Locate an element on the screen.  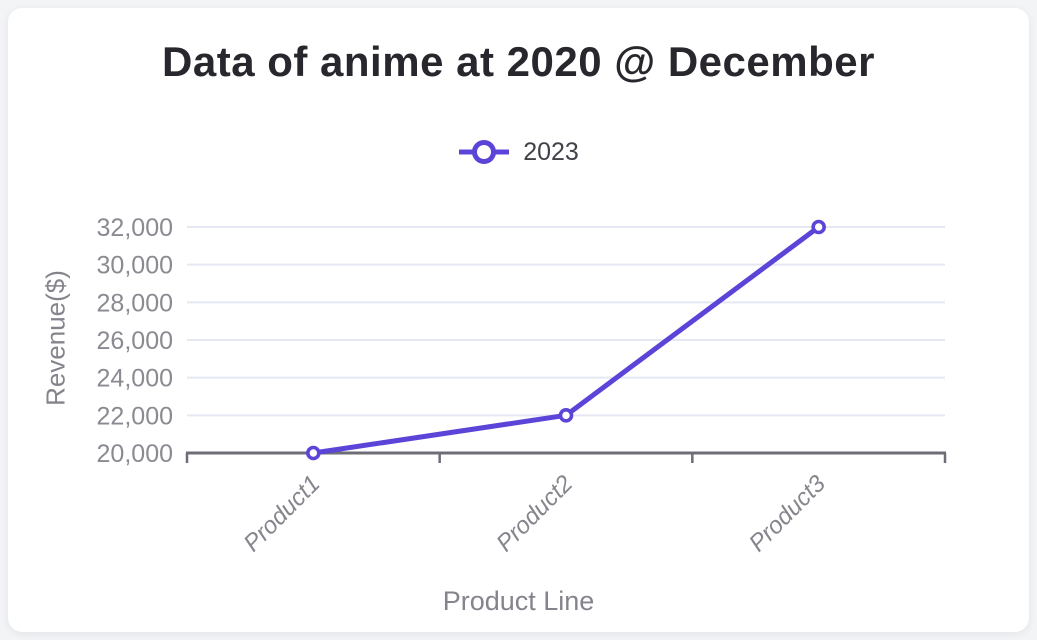
x-category-label: Product1 is located at coordinates (282, 513).